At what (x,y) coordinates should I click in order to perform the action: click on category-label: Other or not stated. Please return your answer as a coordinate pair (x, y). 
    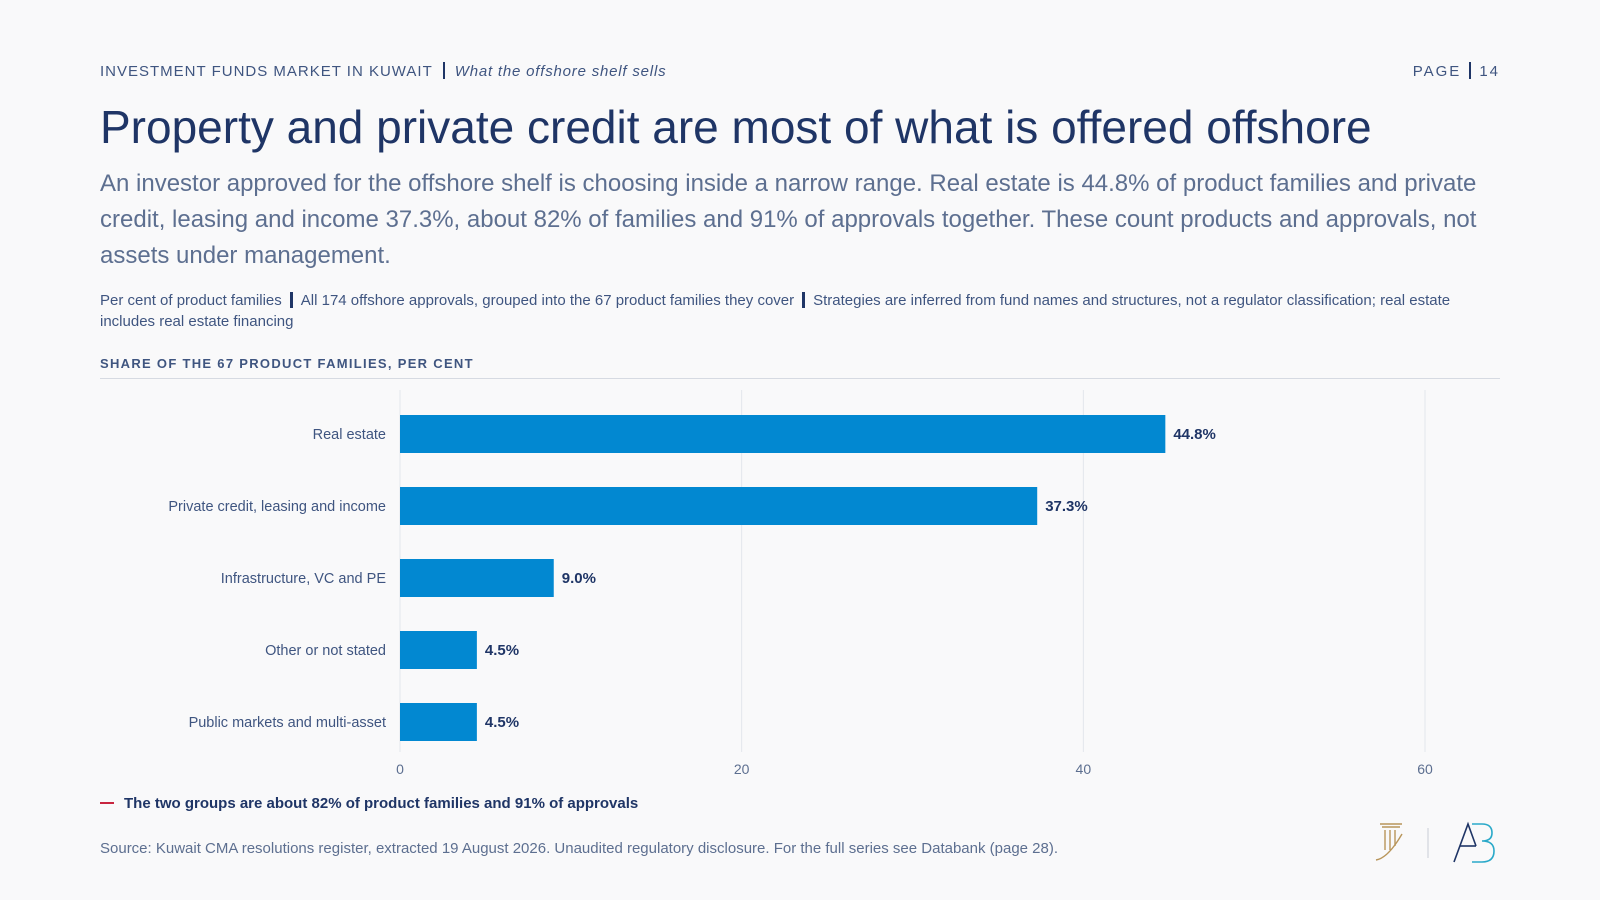
    Looking at the image, I should click on (325, 651).